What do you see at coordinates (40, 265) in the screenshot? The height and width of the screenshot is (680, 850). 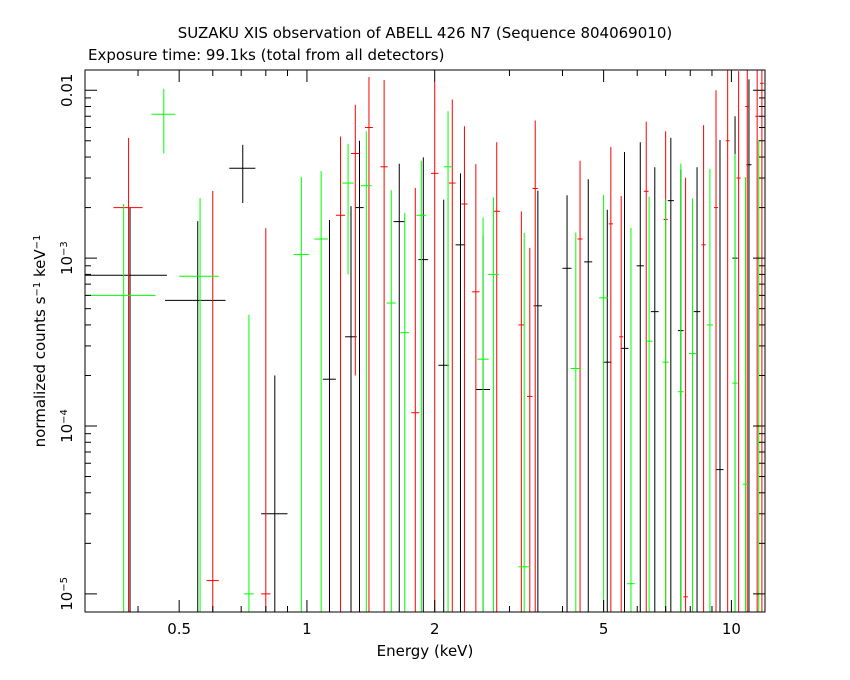 I see `y-label-part: keV` at bounding box center [40, 265].